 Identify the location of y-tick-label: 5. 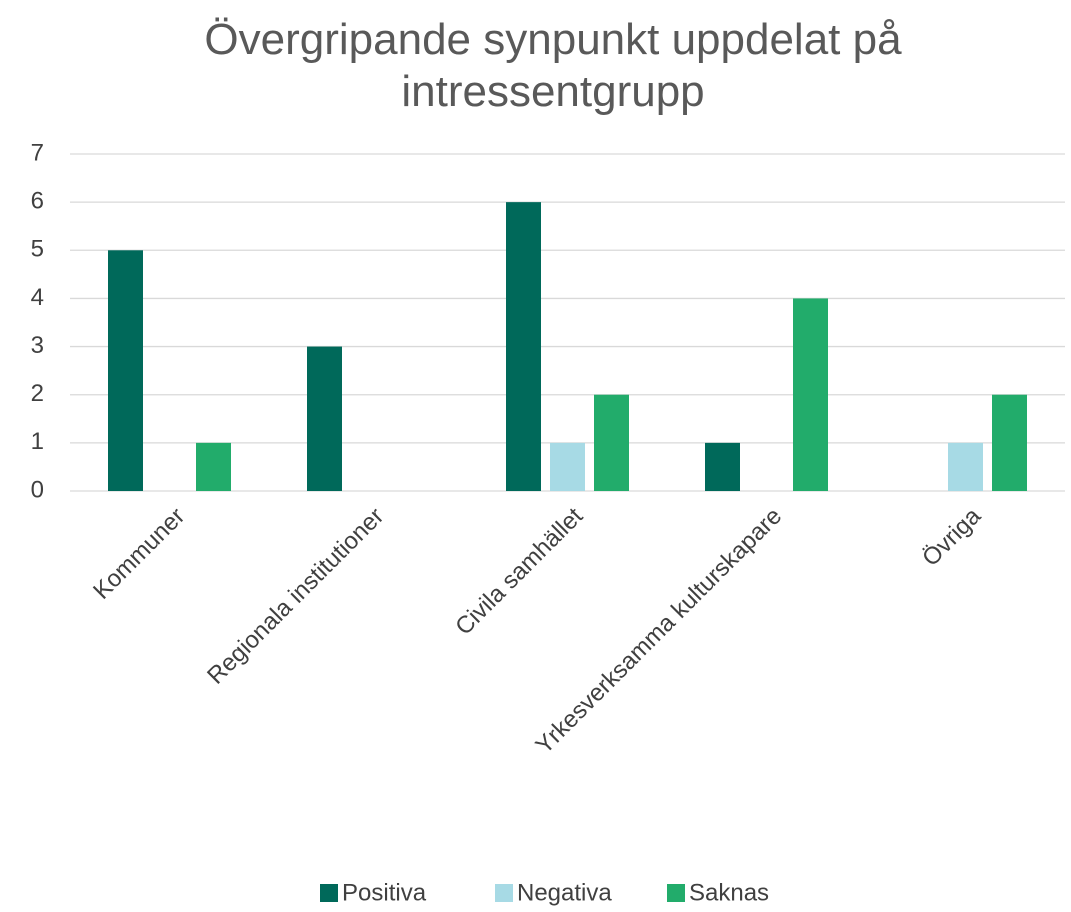
(37, 249).